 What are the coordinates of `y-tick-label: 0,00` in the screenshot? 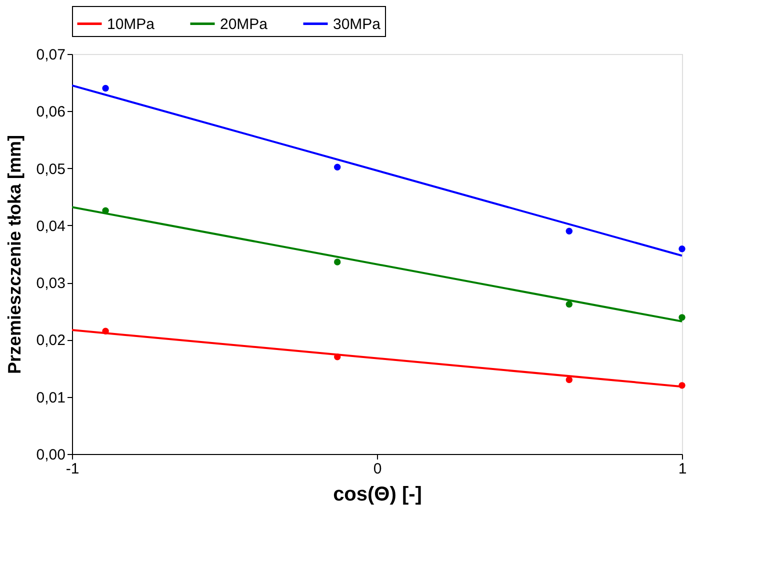 It's located at (51, 455).